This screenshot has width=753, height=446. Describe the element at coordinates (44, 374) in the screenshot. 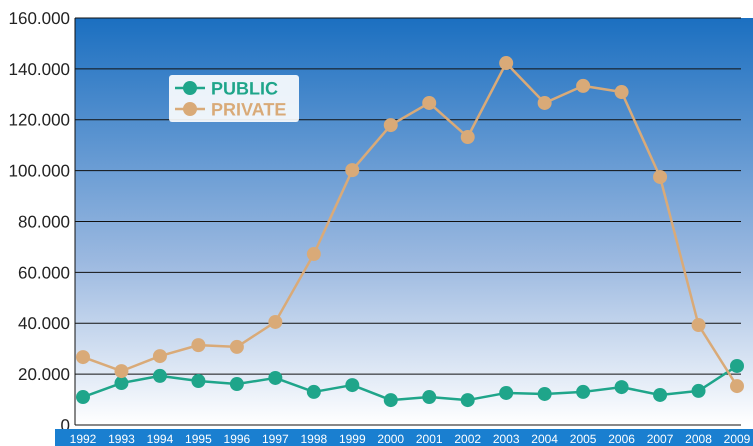

I see `y-tick-label: 20.000` at that location.